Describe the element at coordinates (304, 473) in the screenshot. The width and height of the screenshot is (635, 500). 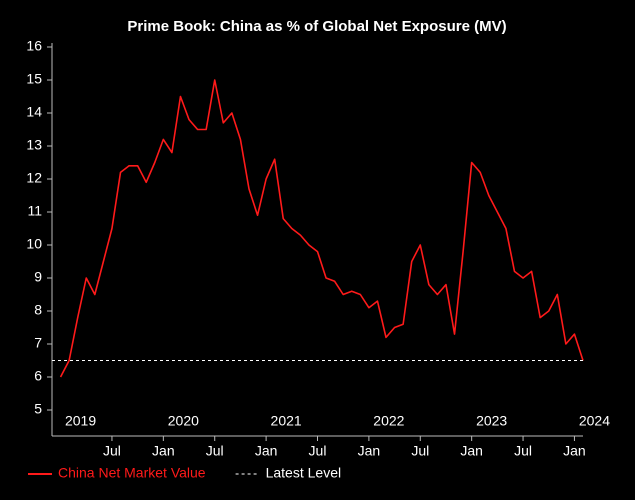
I see `legend-label: Latest Level` at that location.